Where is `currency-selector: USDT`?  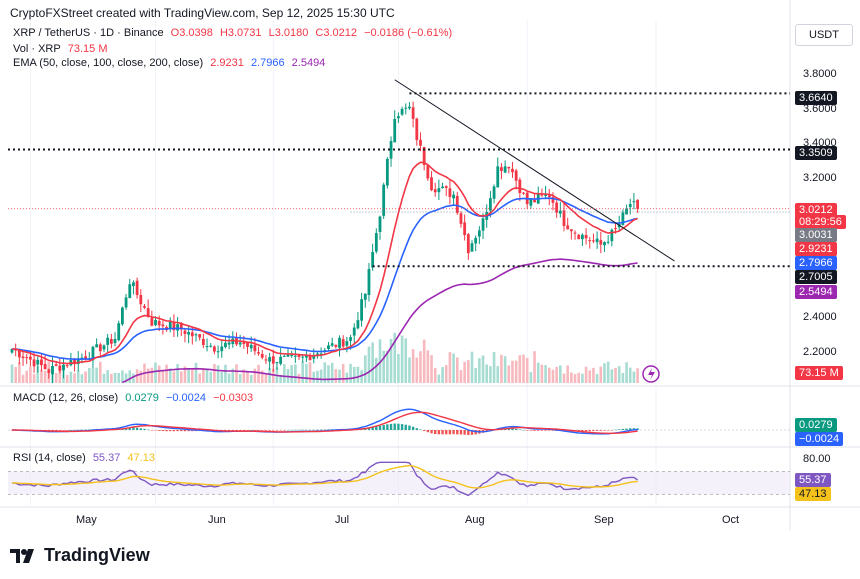 currency-selector: USDT is located at coordinates (824, 35).